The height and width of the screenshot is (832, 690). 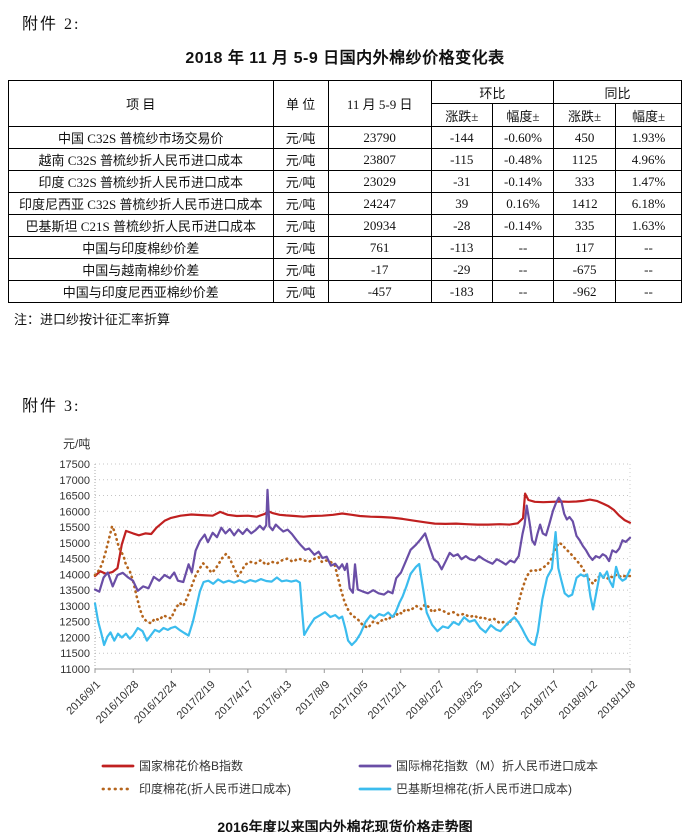 What do you see at coordinates (585, 137) in the screenshot?
I see `yoy-change-cell: 450` at bounding box center [585, 137].